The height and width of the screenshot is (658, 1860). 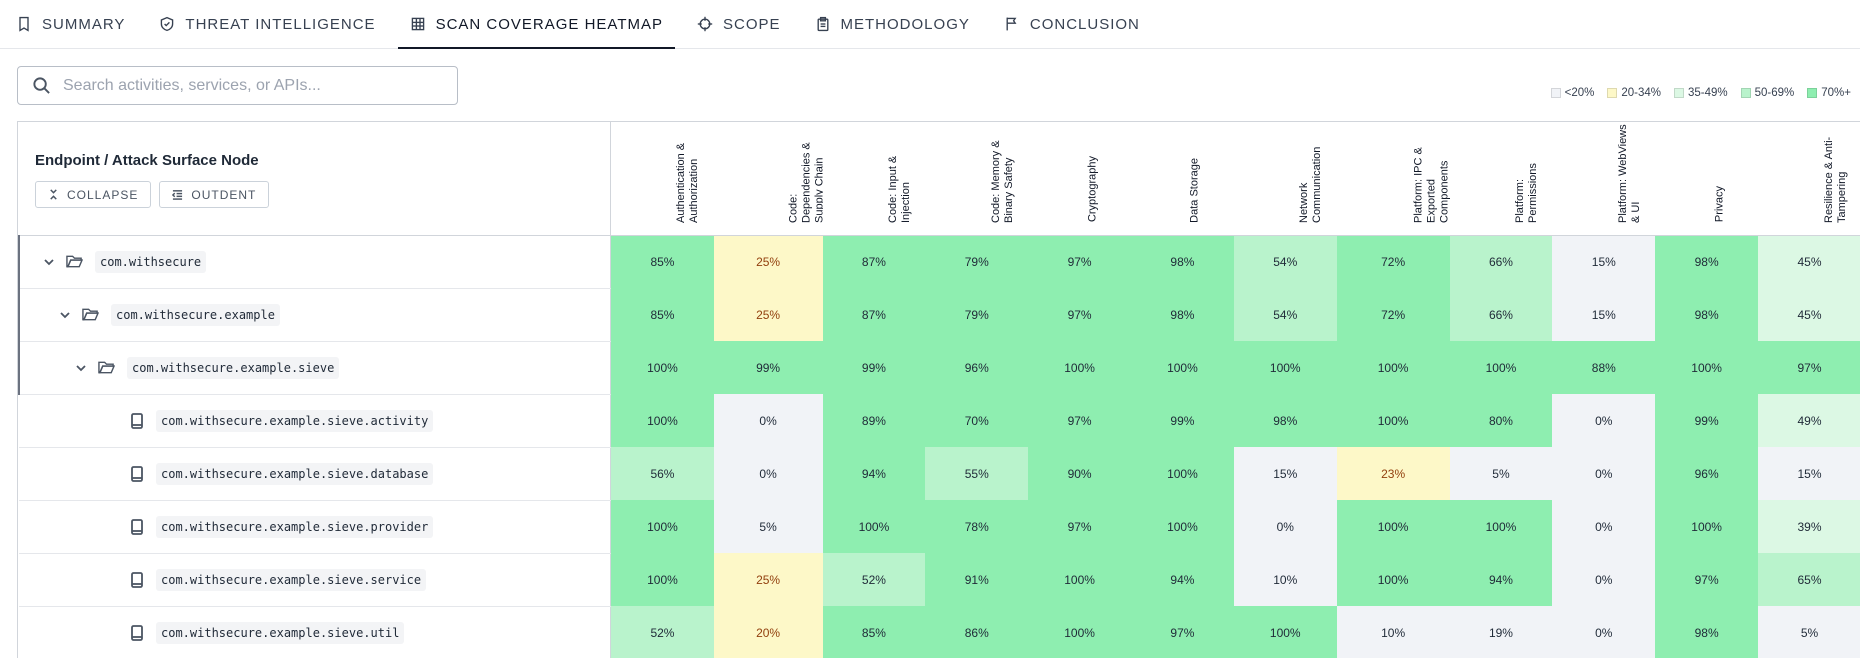 I want to click on coverage-cell: 39%, so click(x=1809, y=526).